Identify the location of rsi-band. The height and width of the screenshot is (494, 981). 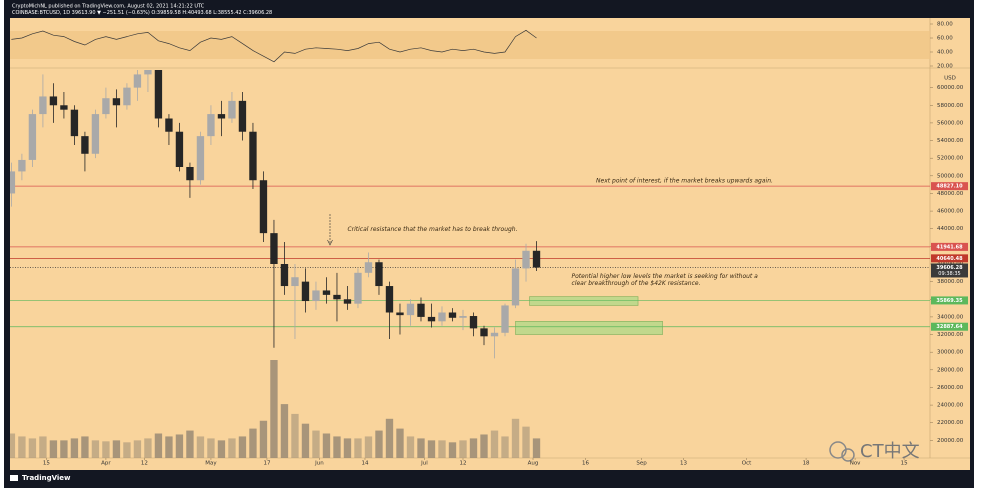
(470, 45).